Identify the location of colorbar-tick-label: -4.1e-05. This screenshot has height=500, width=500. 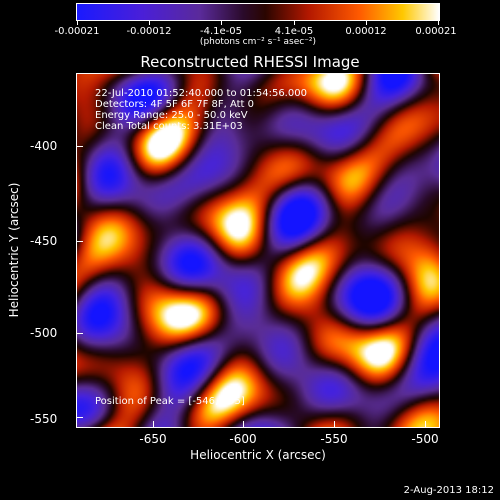
(221, 31).